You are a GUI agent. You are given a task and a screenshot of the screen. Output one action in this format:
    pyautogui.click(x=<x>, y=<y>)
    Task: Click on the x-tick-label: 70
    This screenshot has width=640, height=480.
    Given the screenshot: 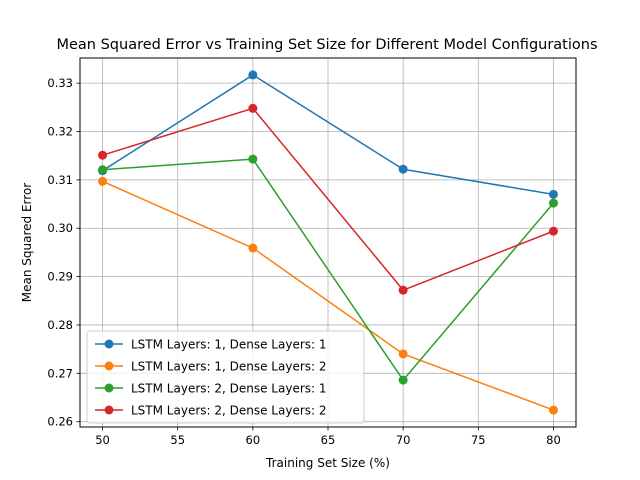 What is the action you would take?
    pyautogui.click(x=403, y=440)
    